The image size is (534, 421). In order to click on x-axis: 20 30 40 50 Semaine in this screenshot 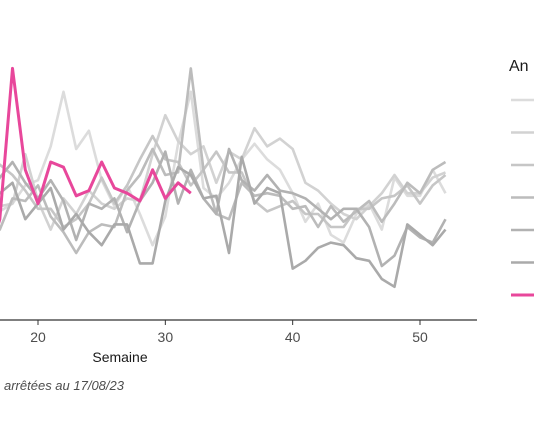, I will do `click(238, 342)`.